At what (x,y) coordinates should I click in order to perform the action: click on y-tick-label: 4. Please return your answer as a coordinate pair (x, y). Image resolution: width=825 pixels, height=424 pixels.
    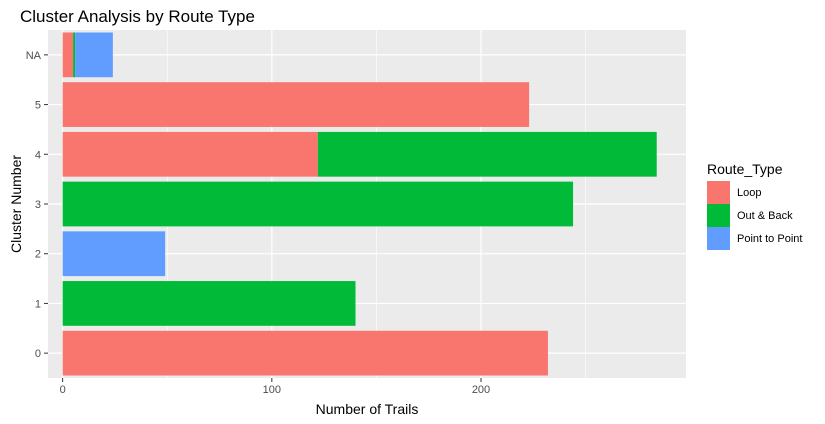
    Looking at the image, I should click on (38, 155).